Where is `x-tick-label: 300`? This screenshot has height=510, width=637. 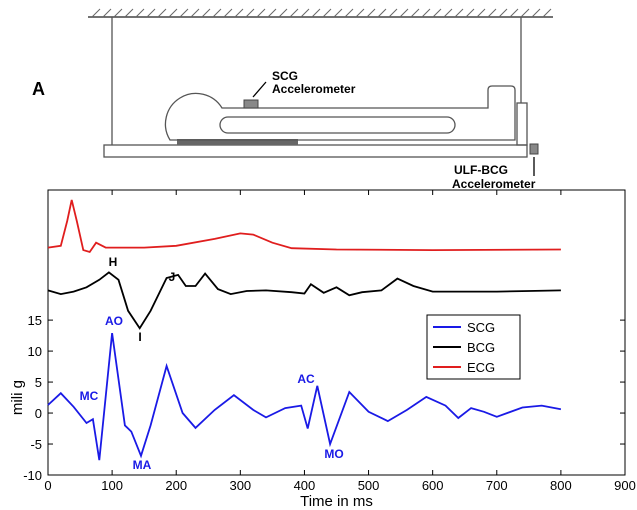 x-tick-label: 300 is located at coordinates (240, 485).